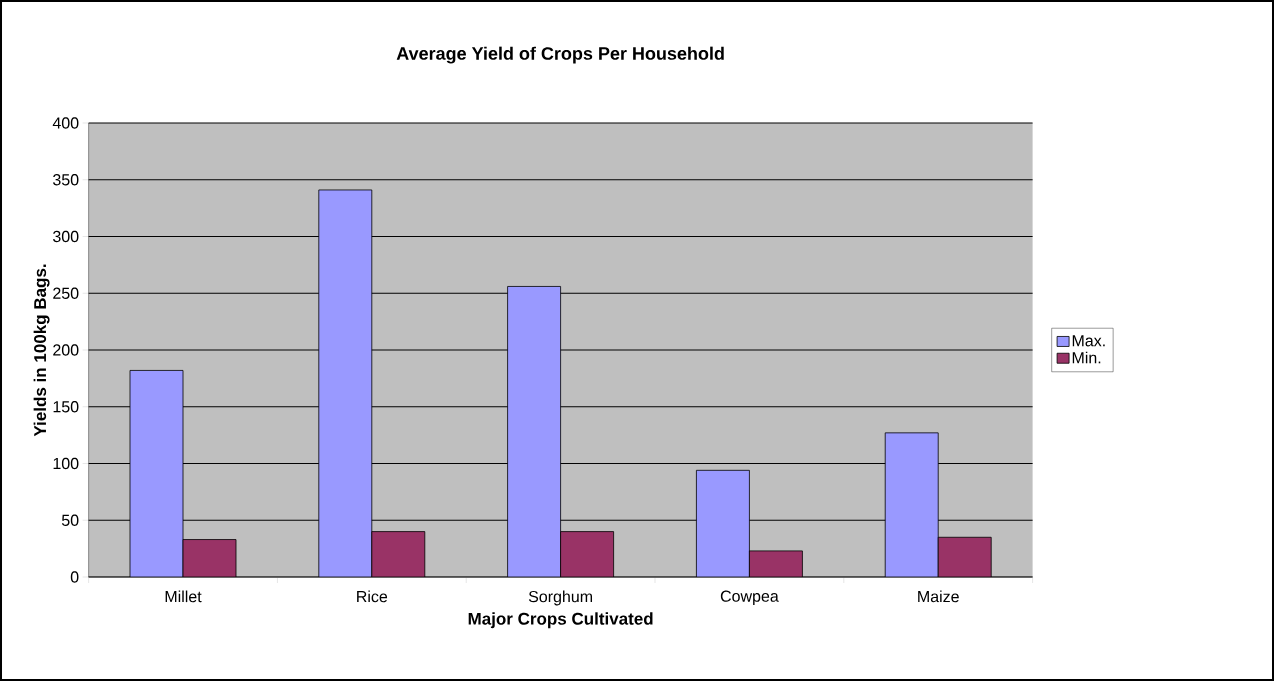  What do you see at coordinates (66, 350) in the screenshot?
I see `y-tick-label: 200` at bounding box center [66, 350].